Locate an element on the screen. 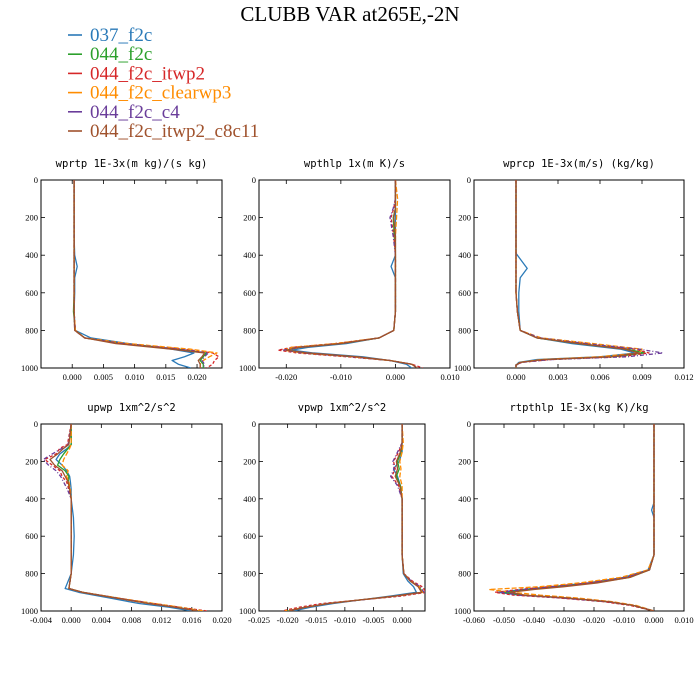  x-tick-label: 0.020 is located at coordinates (221, 620).